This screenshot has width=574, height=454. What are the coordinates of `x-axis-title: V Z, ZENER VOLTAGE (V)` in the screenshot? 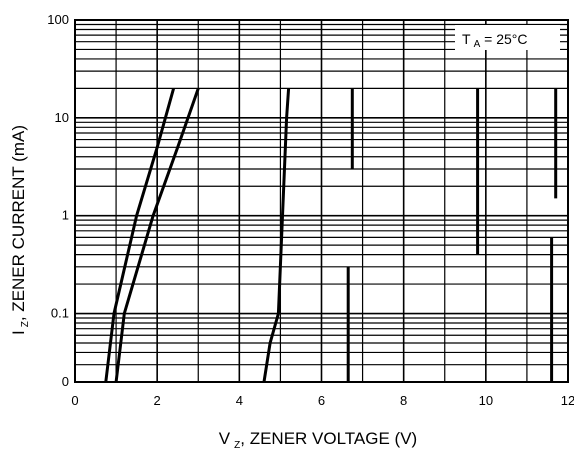 It's located at (318, 440).